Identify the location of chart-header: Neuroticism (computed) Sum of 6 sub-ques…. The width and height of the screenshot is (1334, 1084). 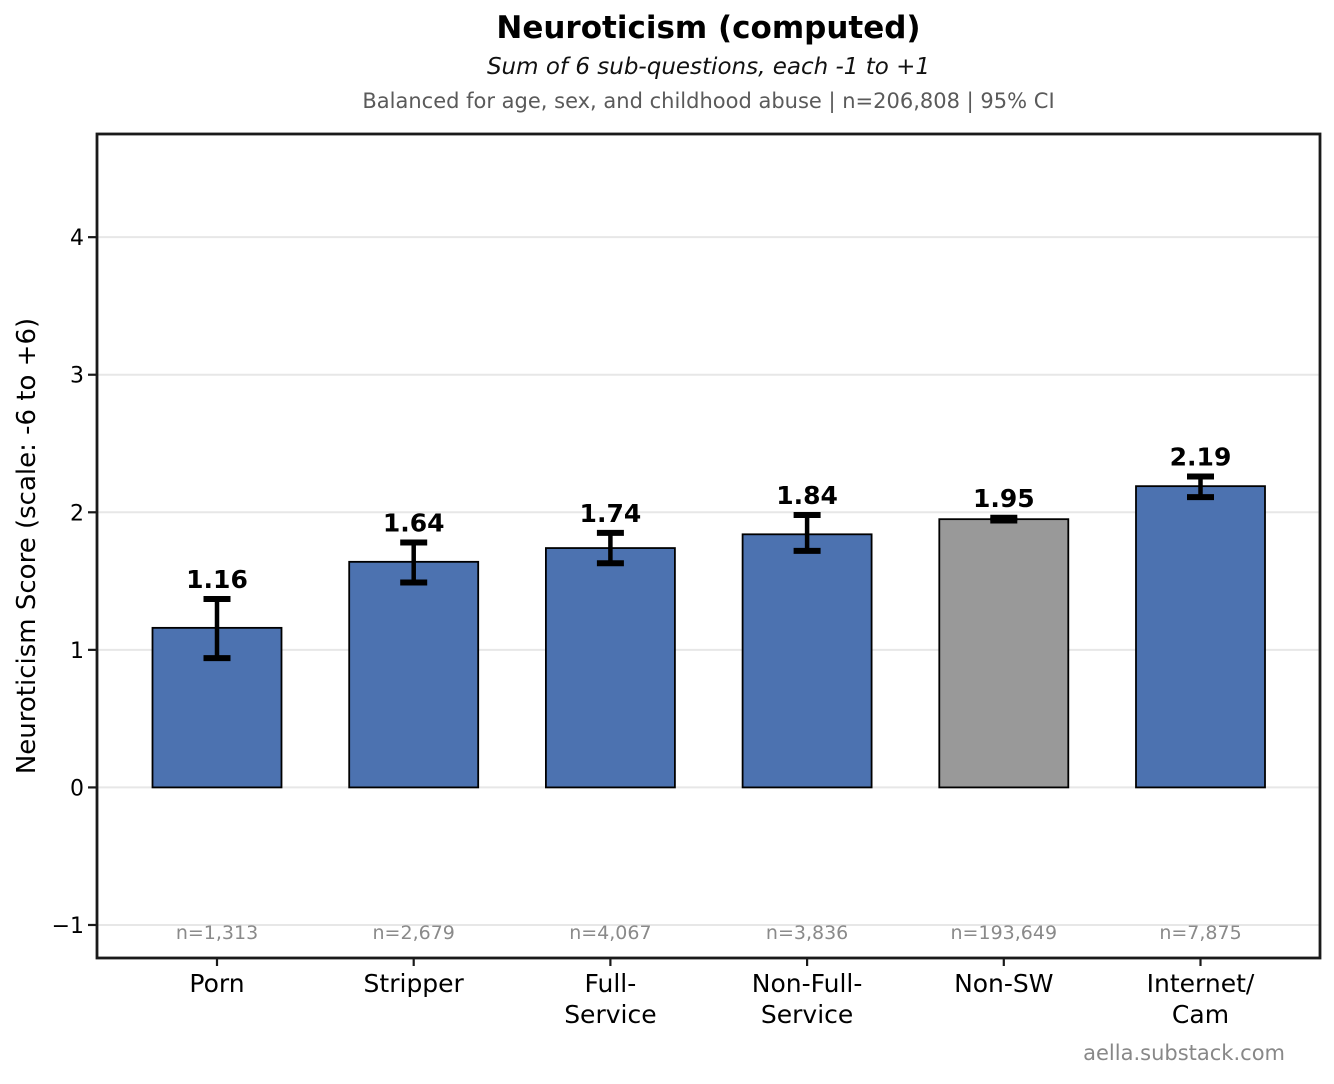
(708, 56).